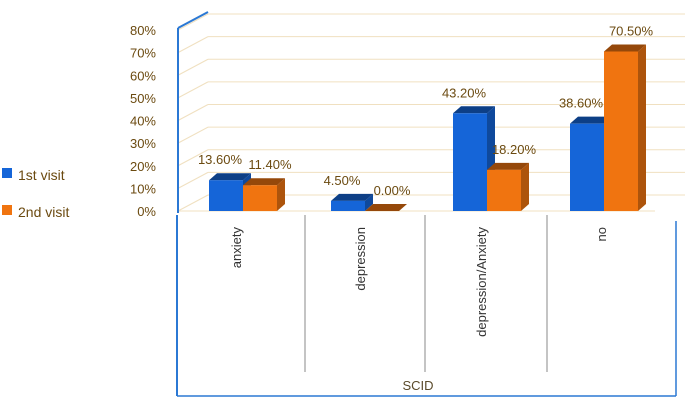  Describe the element at coordinates (35, 193) in the screenshot. I see `legend: 1st visit 2nd visit` at that location.